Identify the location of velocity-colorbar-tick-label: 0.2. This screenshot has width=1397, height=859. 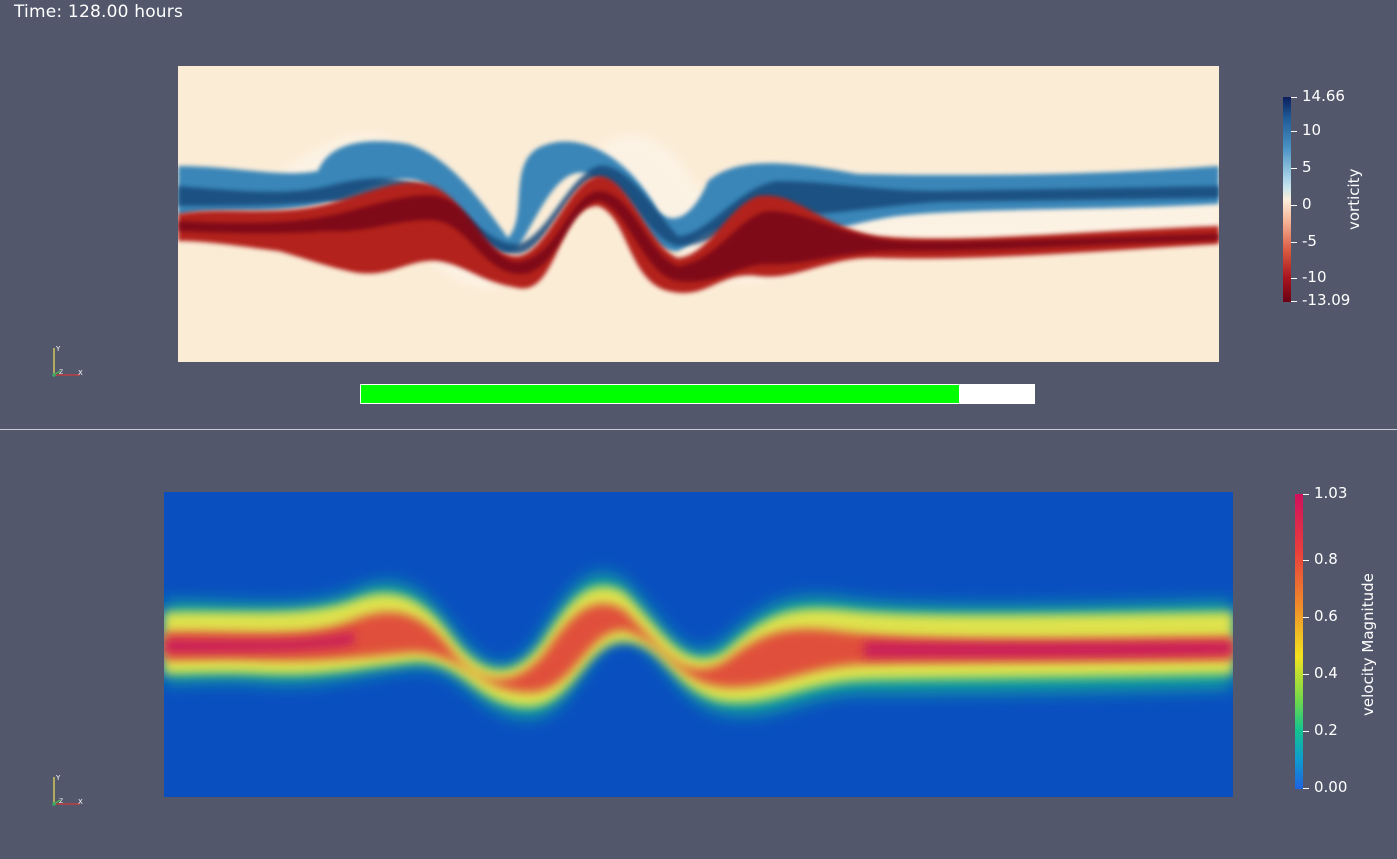
(1326, 730).